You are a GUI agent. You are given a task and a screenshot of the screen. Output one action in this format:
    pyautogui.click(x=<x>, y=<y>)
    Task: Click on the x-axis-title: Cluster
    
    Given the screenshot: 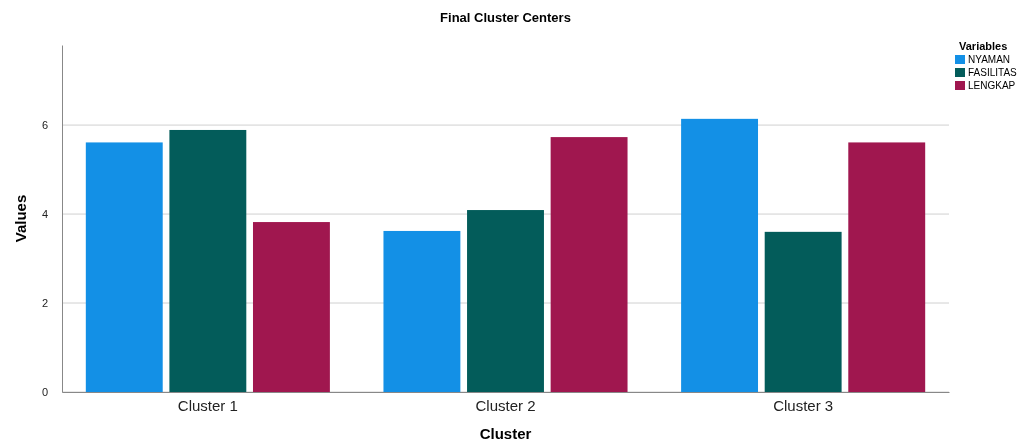 What is the action you would take?
    pyautogui.click(x=505, y=433)
    